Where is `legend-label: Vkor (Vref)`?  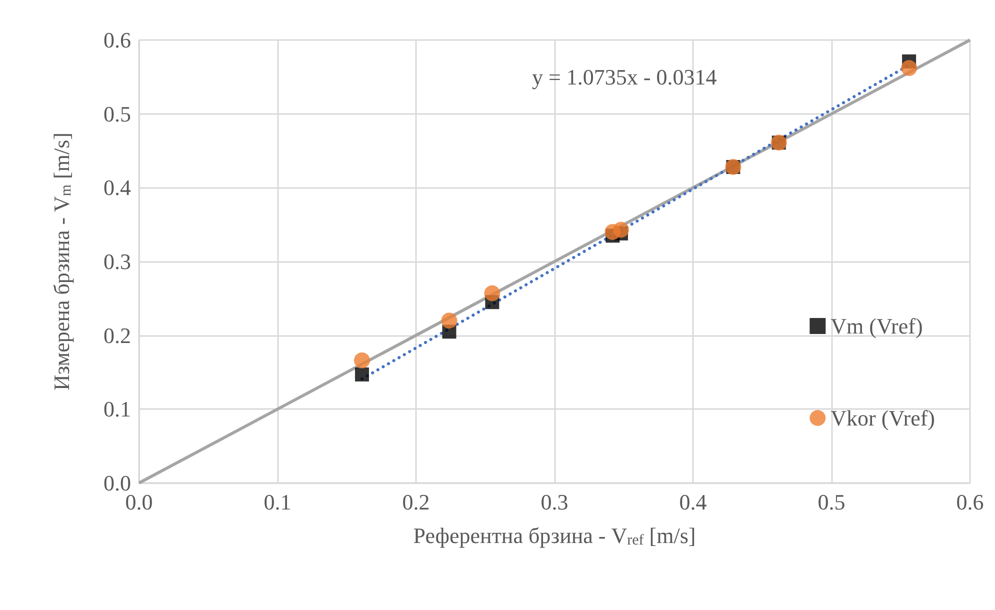
legend-label: Vkor (Vref) is located at coordinates (883, 418).